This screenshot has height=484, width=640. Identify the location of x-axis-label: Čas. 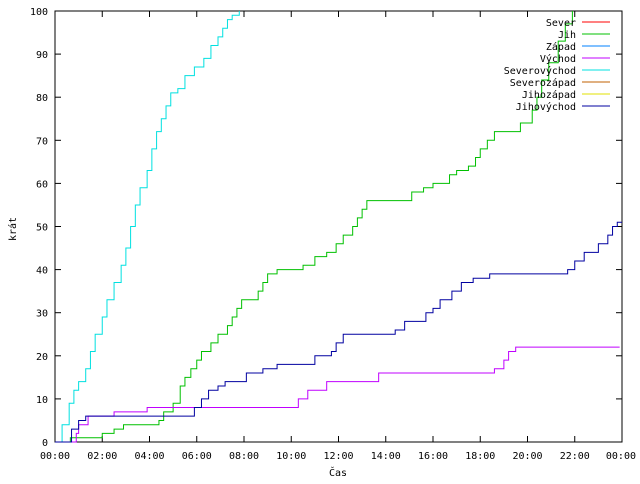
(338, 472).